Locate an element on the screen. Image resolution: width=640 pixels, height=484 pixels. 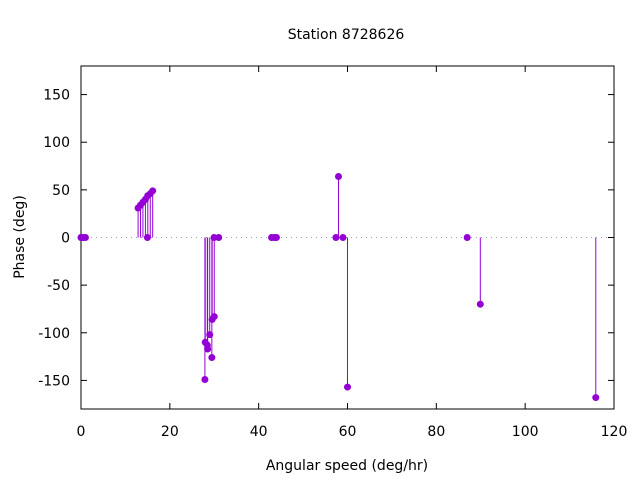
y-tick-label: -50 is located at coordinates (58, 286).